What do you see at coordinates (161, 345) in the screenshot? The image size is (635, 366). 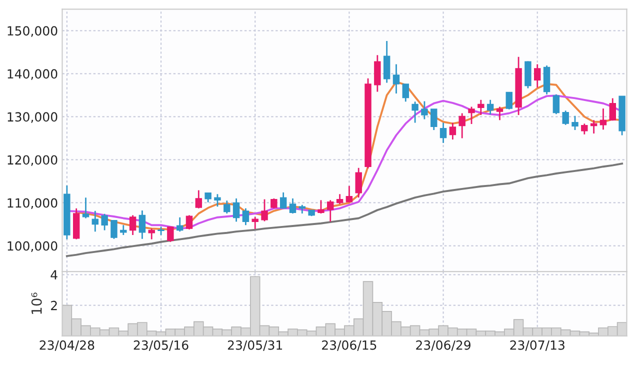 I see `x-tick-label: 23/05/16` at bounding box center [161, 345].